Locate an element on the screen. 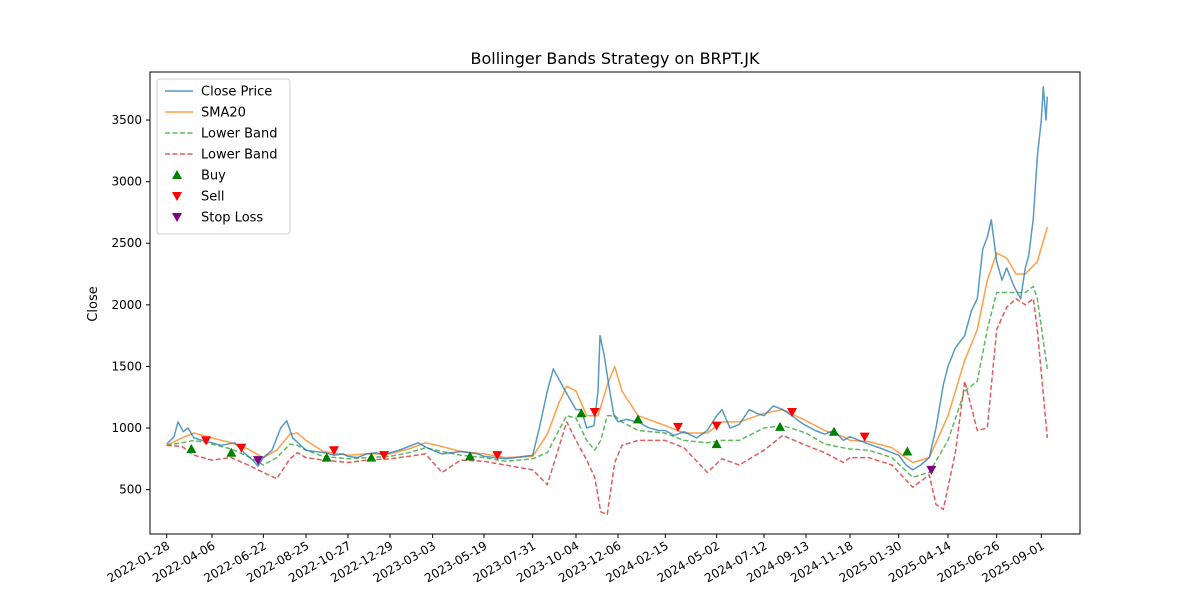  y-tick-label: 2500 is located at coordinates (126, 243).